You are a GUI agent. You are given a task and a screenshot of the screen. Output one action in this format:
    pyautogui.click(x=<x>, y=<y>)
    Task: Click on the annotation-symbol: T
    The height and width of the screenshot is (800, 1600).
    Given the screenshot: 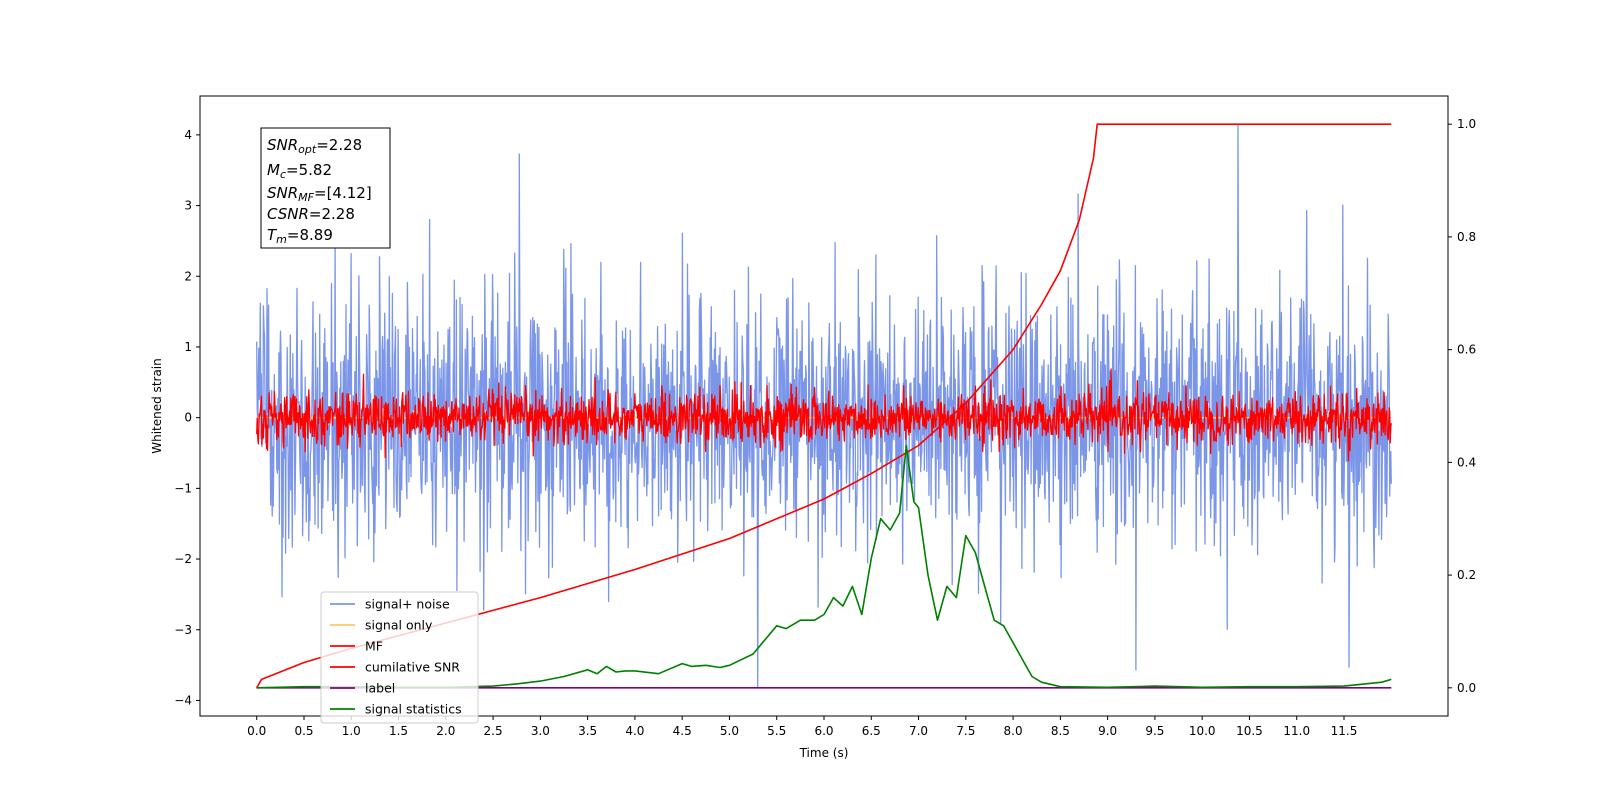 What is the action you would take?
    pyautogui.click(x=272, y=235)
    